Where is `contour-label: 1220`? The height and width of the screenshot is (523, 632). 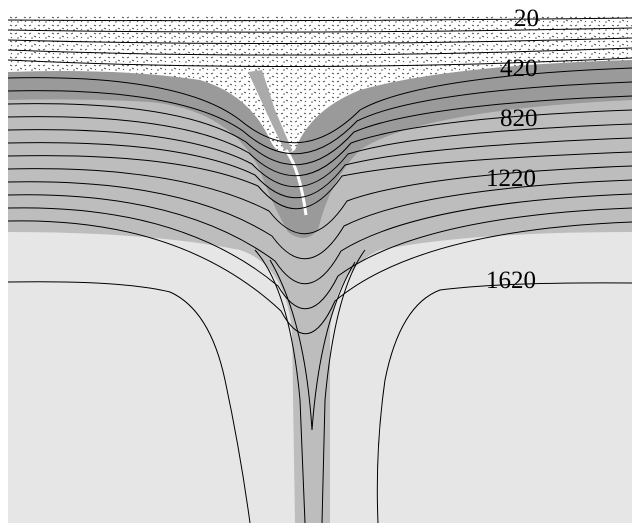
contour-label: 1220 is located at coordinates (511, 178).